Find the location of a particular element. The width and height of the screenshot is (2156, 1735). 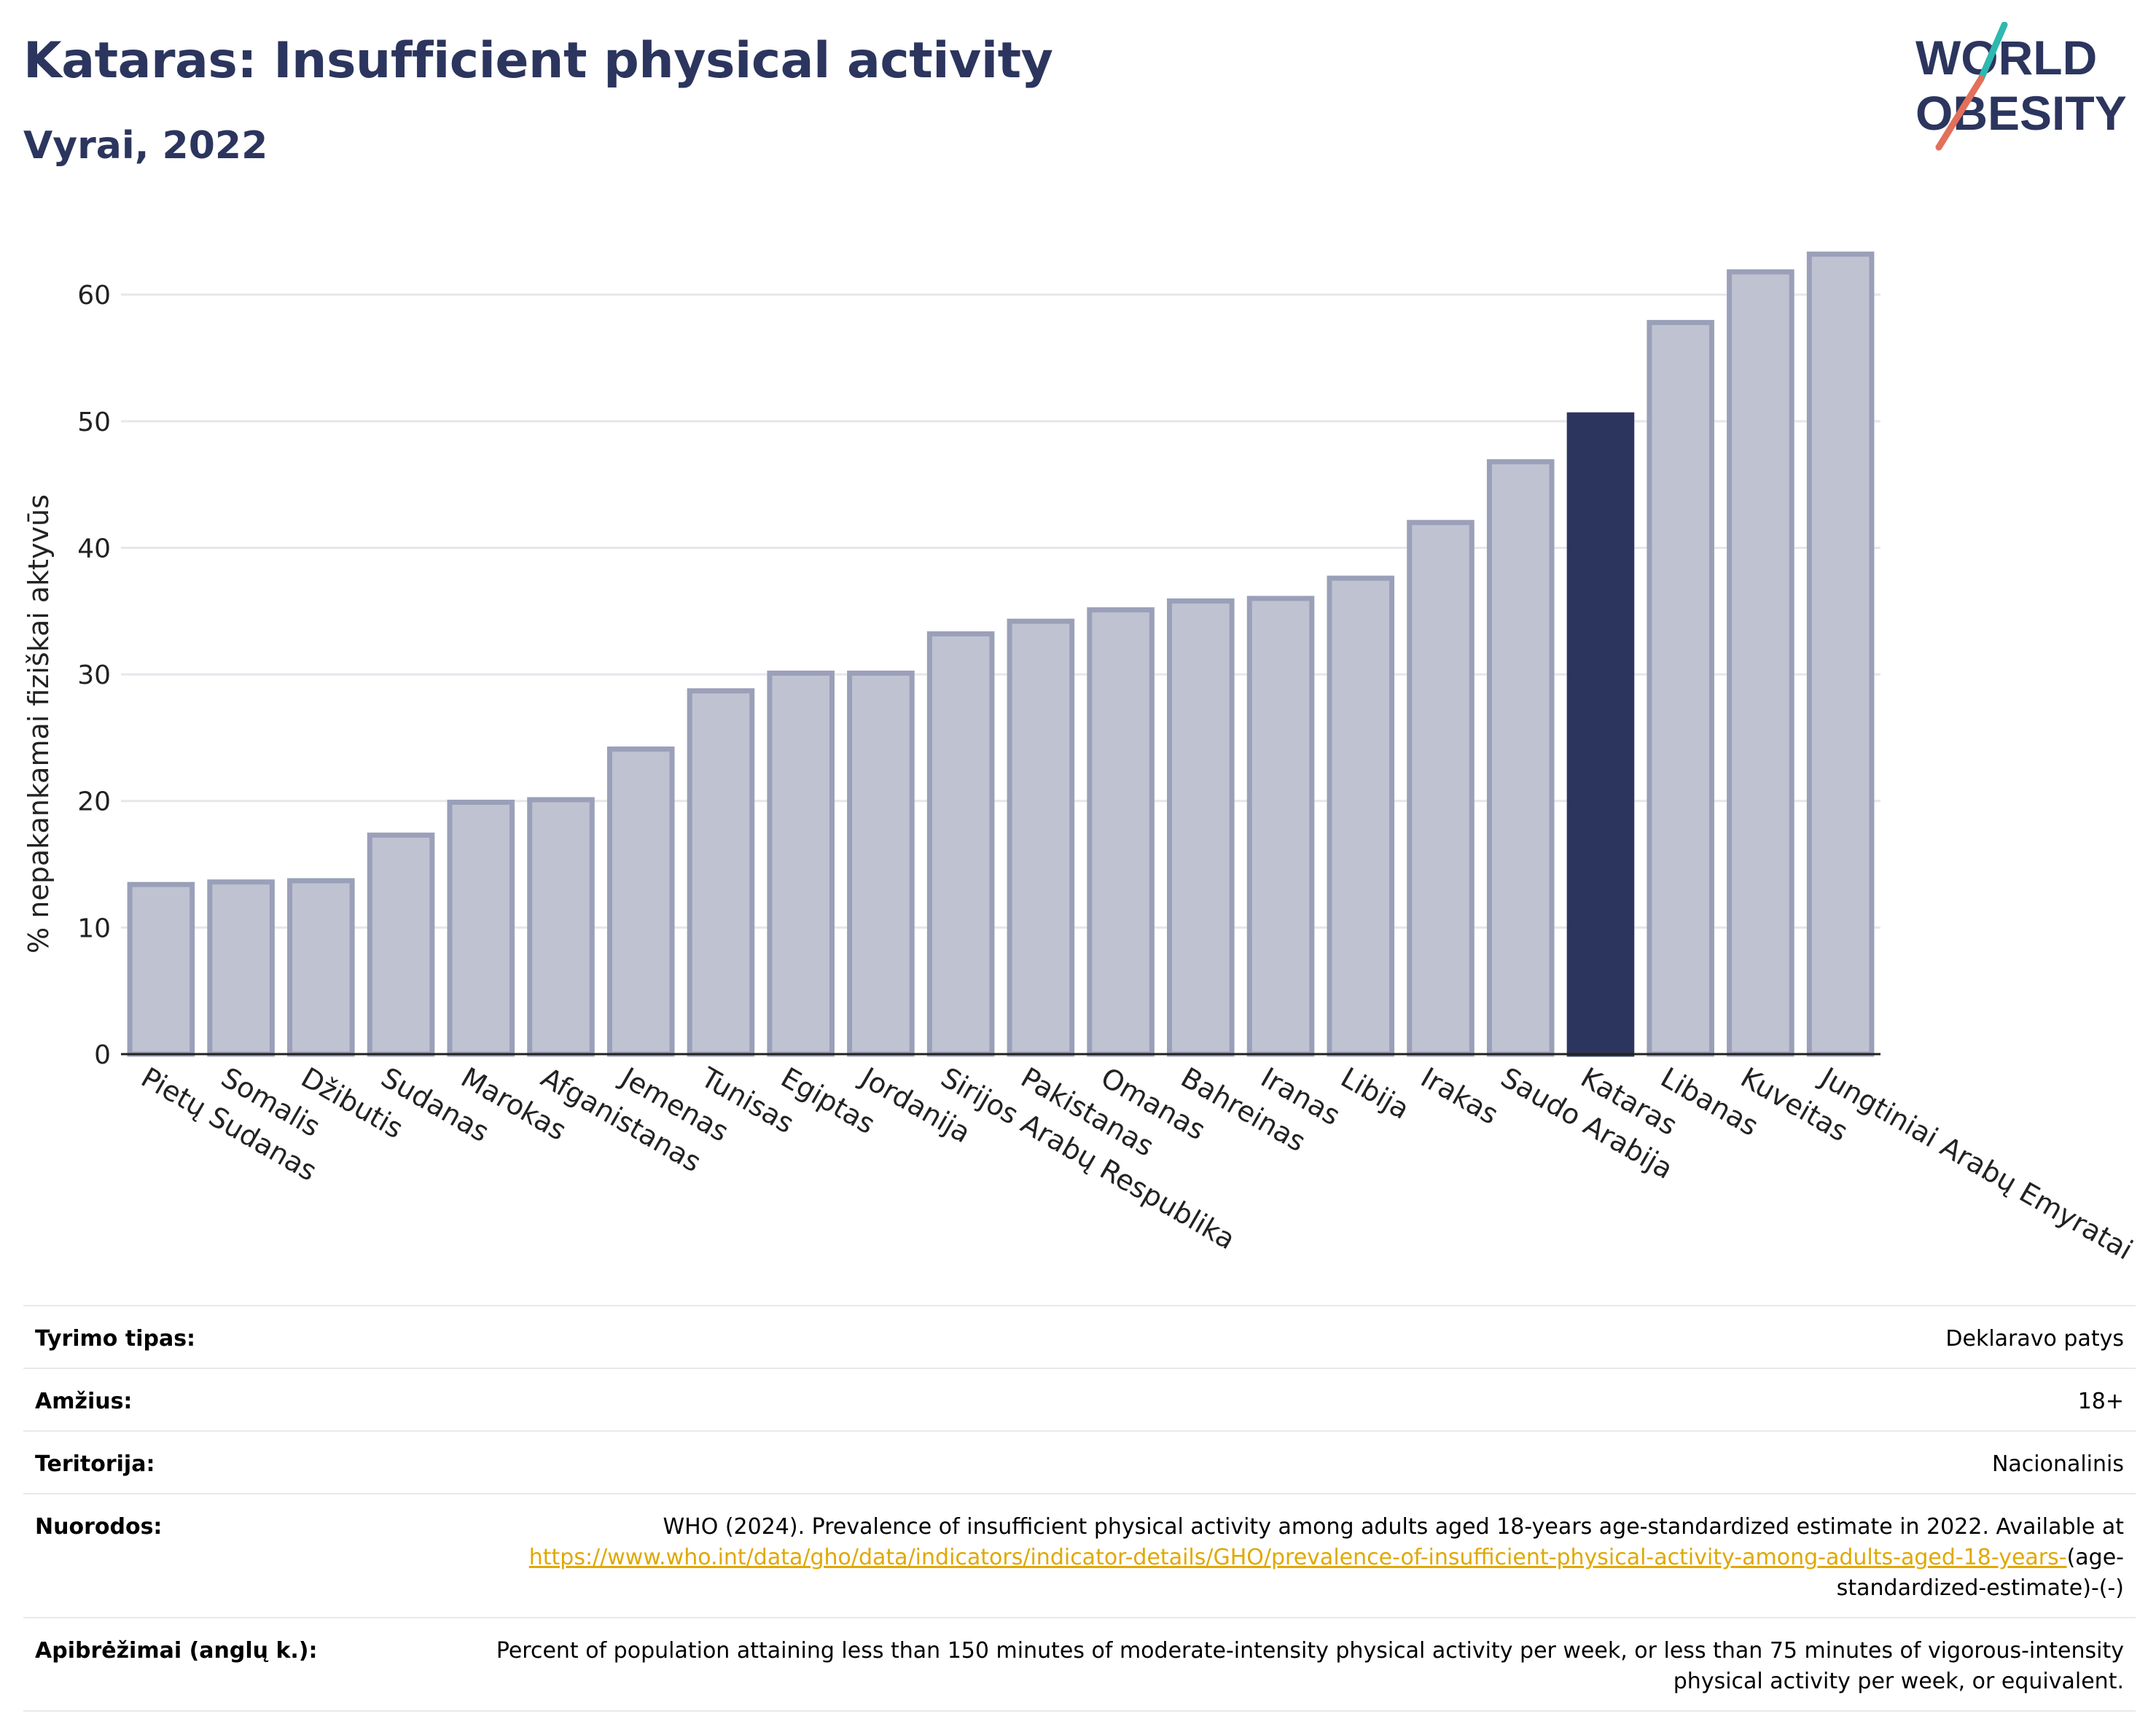

references-suffix: (age-standardized-estimate)-(-) is located at coordinates (1980, 1573).